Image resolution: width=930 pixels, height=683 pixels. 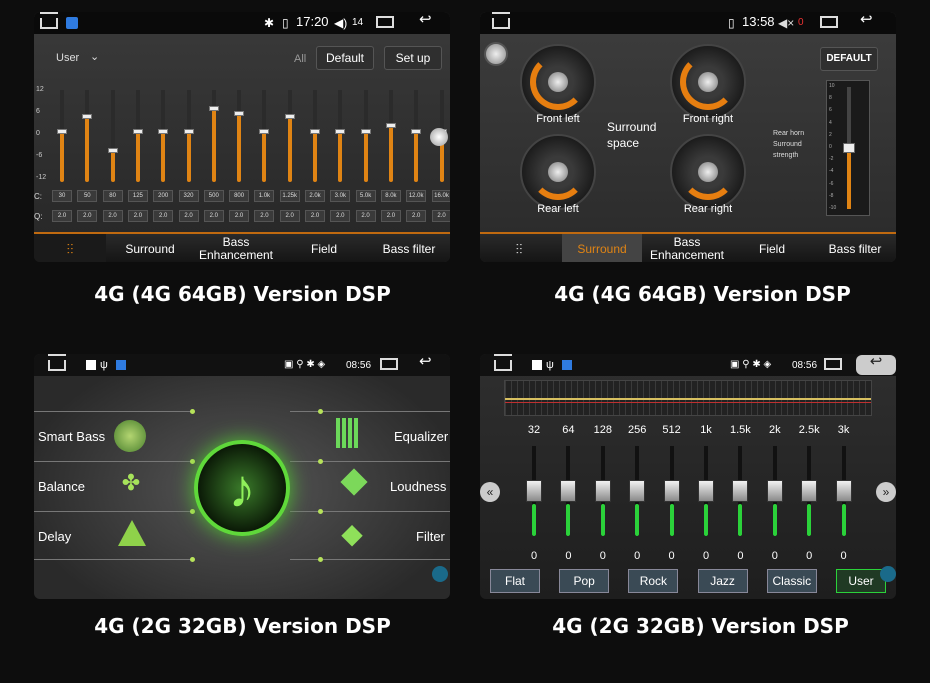 What do you see at coordinates (68, 58) in the screenshot?
I see `preset-select: User` at bounding box center [68, 58].